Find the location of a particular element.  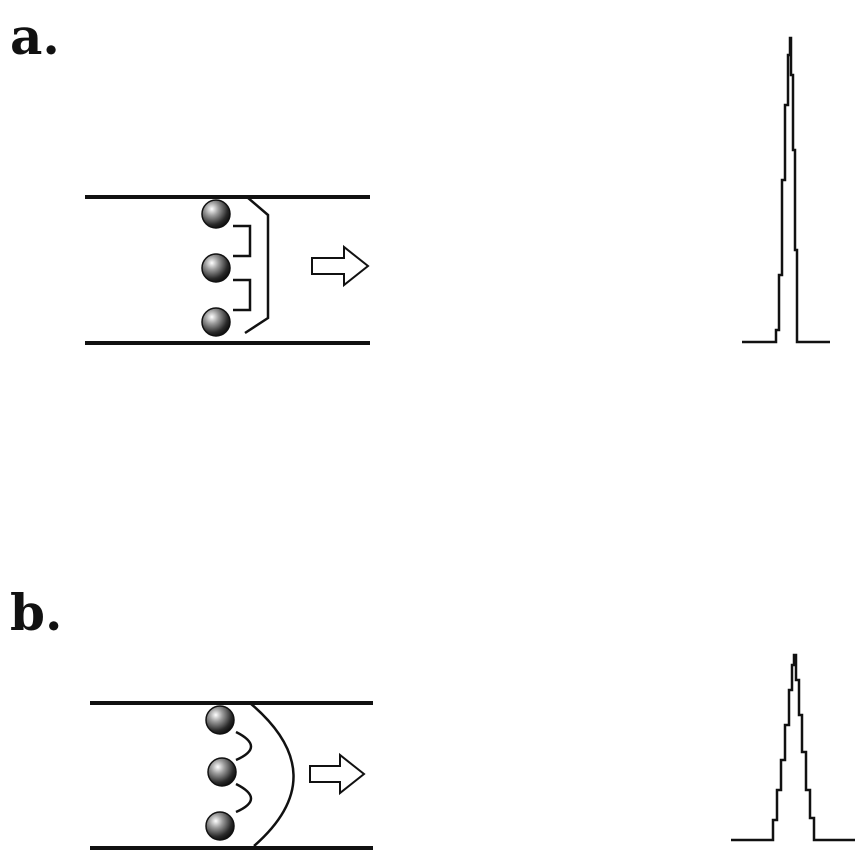

plug-flow-front is located at coordinates (257, 265).